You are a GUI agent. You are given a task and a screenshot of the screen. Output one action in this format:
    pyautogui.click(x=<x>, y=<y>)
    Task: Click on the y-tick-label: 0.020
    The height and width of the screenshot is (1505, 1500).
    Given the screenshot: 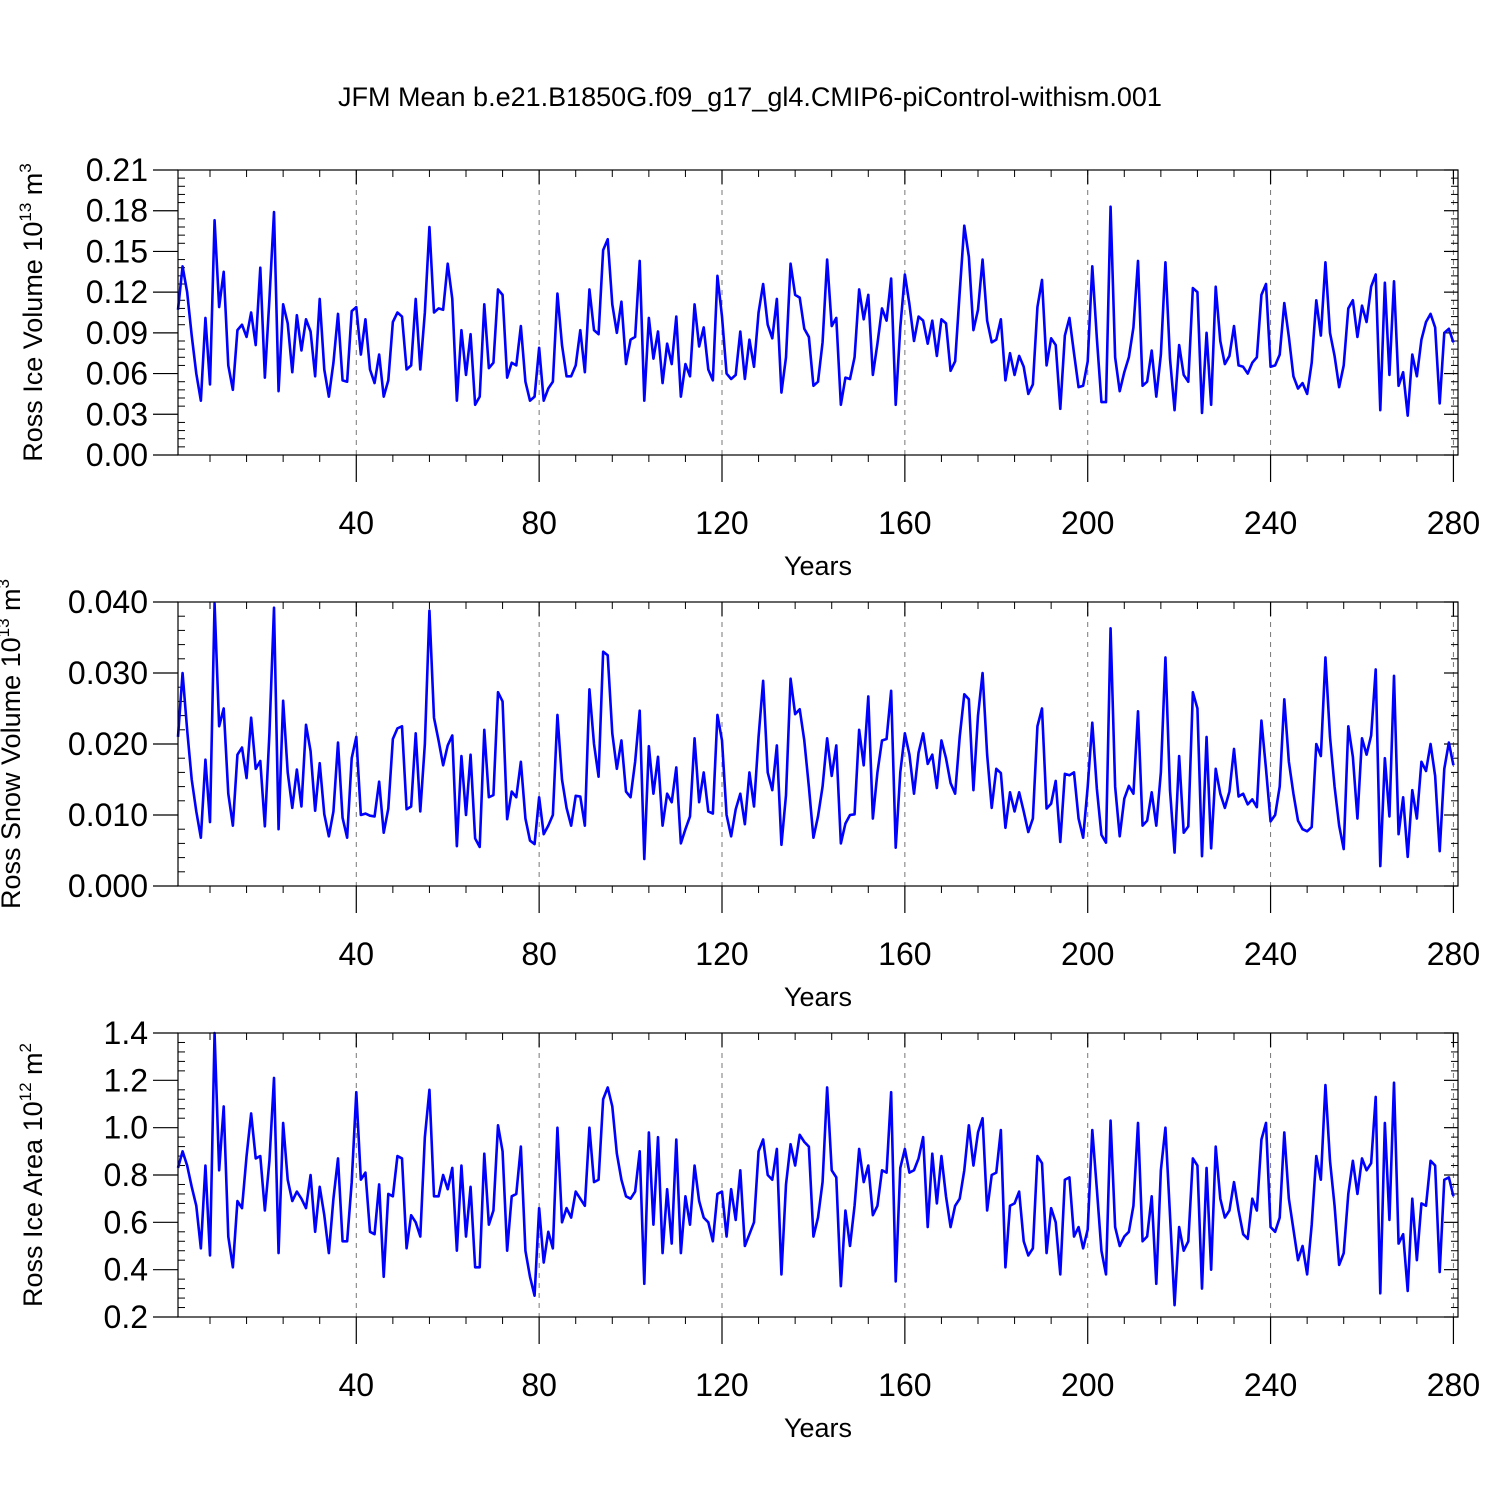 What is the action you would take?
    pyautogui.click(x=108, y=744)
    